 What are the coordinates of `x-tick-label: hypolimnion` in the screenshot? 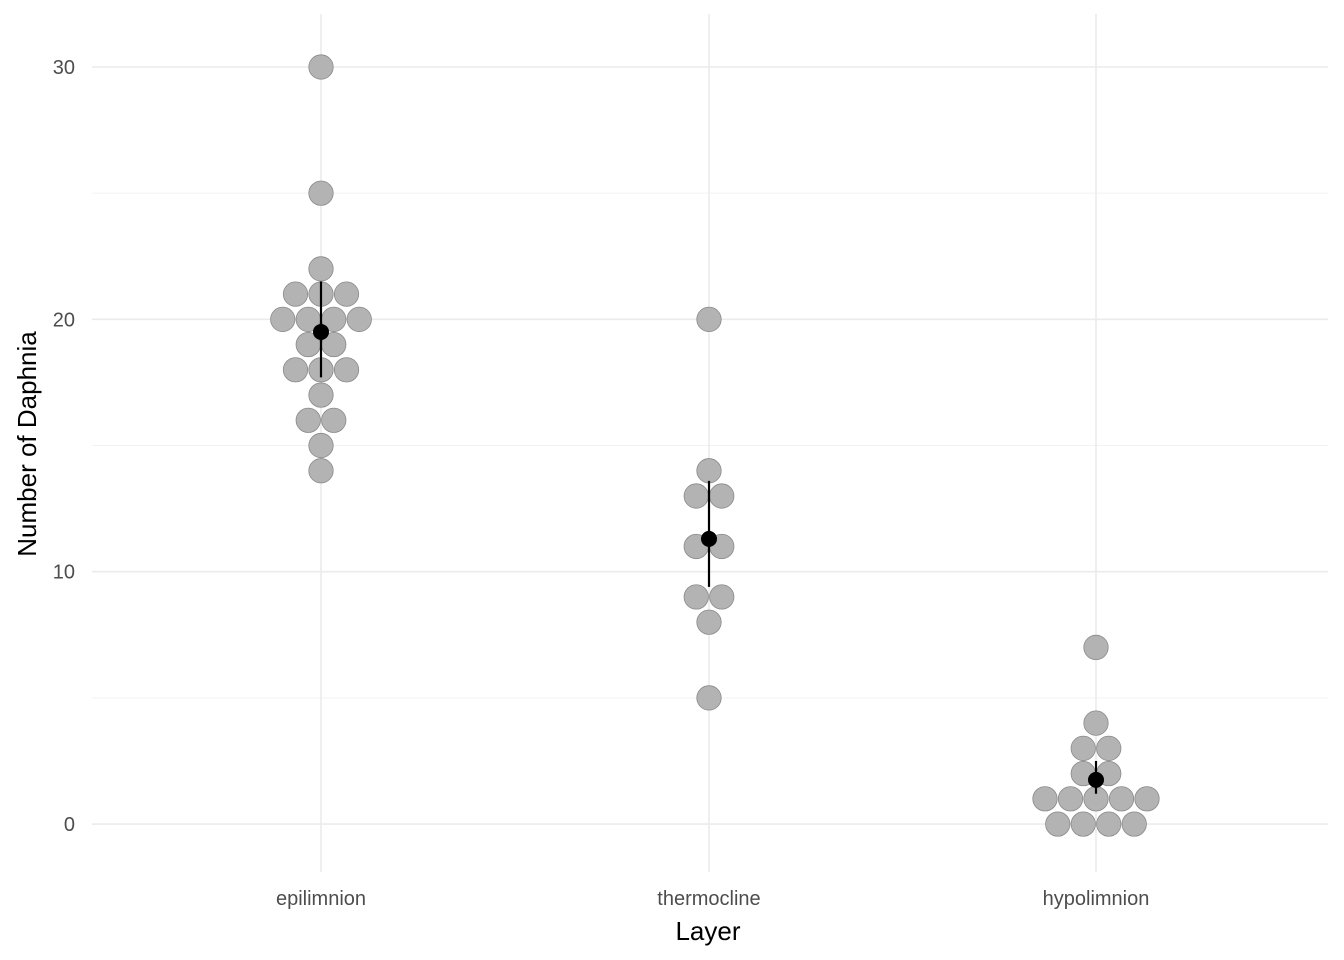 It's located at (1096, 899).